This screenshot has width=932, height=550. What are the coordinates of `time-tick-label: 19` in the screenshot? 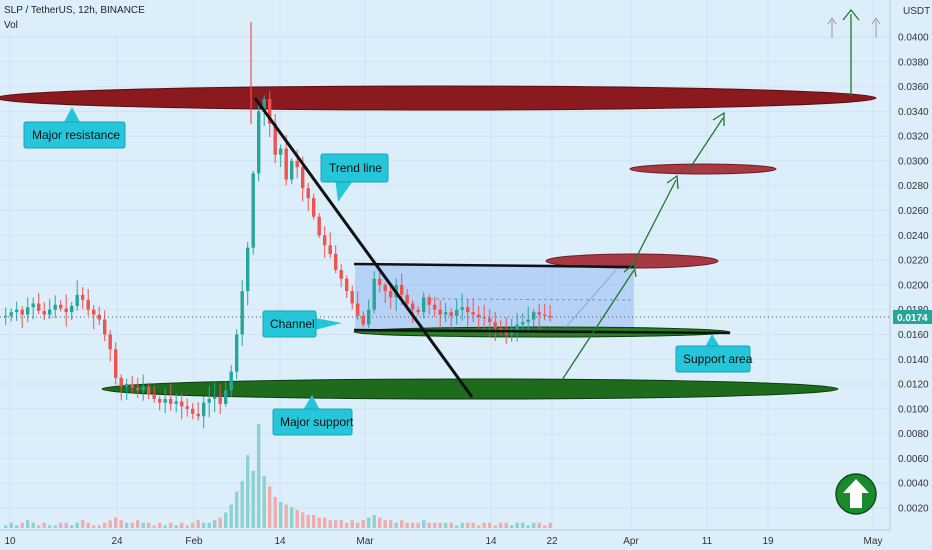 It's located at (768, 541).